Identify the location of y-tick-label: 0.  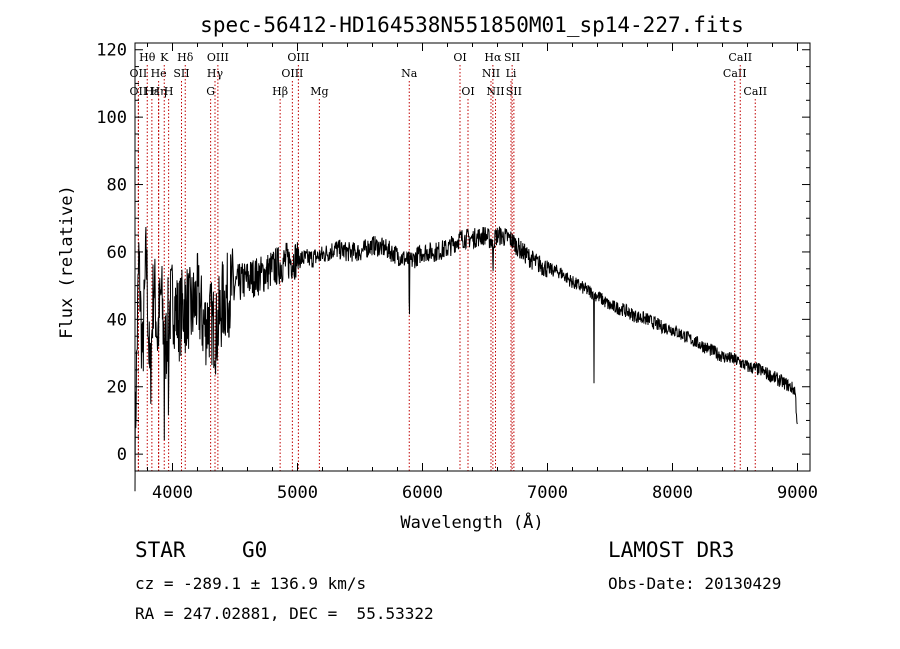
(122, 455).